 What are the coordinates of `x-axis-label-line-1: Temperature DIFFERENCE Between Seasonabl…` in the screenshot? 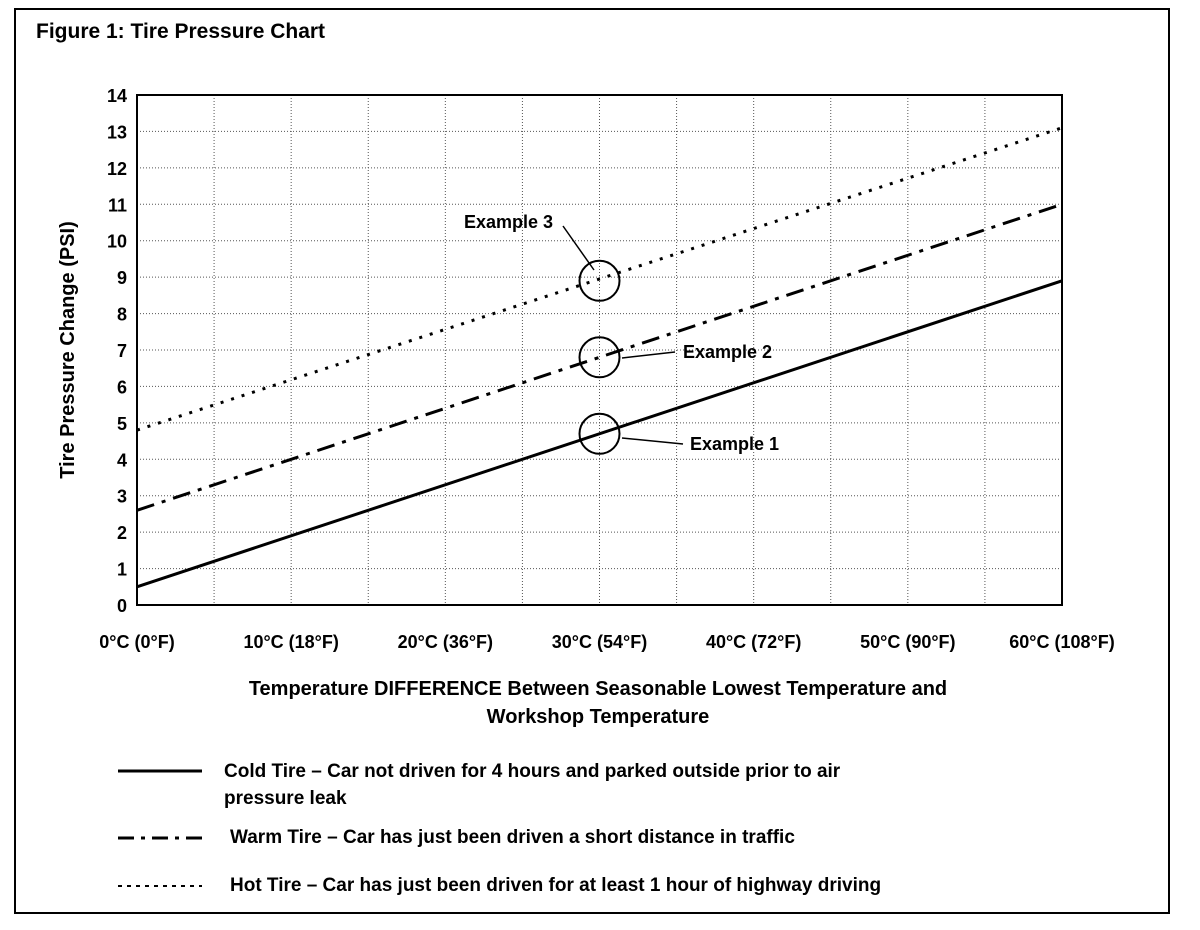 It's located at (598, 689).